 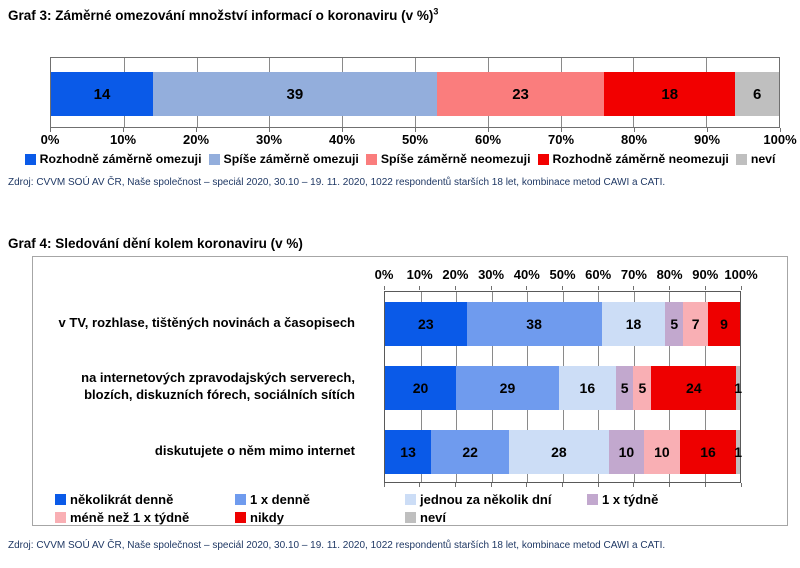 I want to click on bar-segment: 20, so click(x=420, y=388).